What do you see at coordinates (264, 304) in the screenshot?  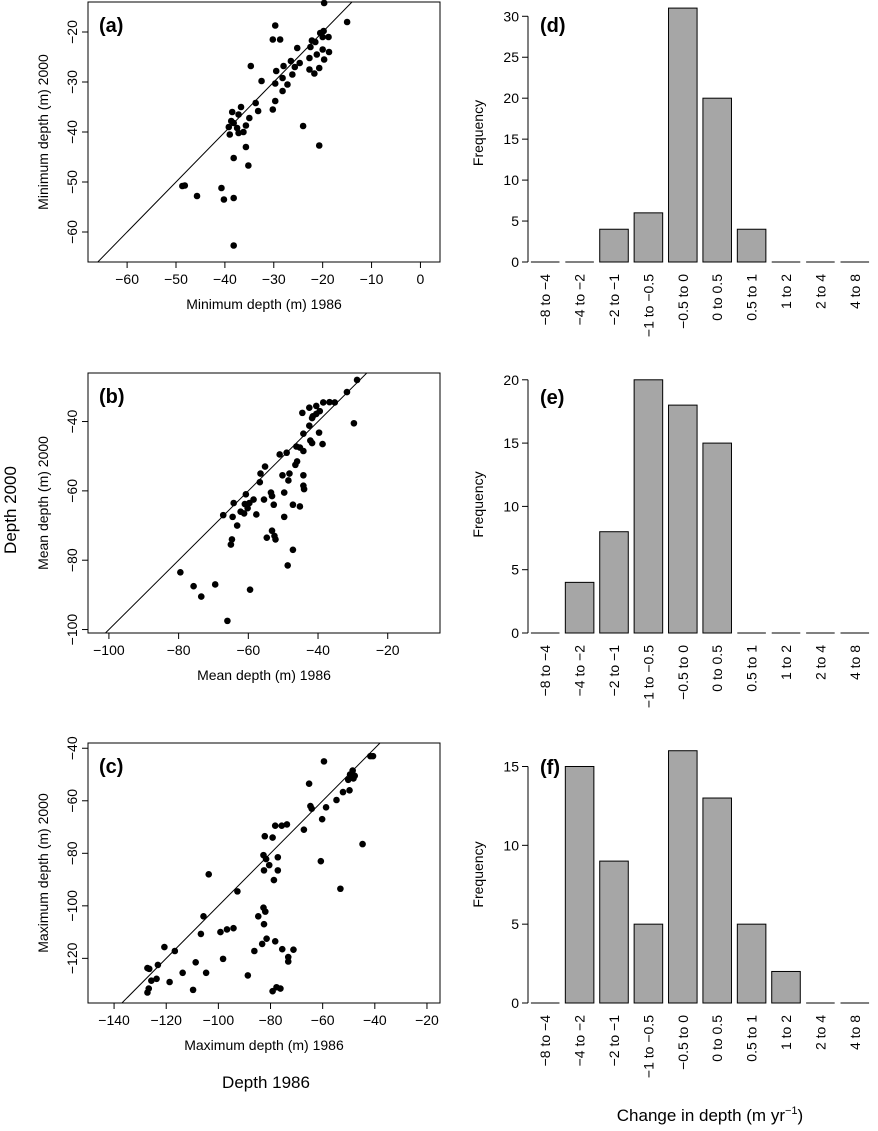 I see `x-axis-title: Minimum depth (m) 1986` at bounding box center [264, 304].